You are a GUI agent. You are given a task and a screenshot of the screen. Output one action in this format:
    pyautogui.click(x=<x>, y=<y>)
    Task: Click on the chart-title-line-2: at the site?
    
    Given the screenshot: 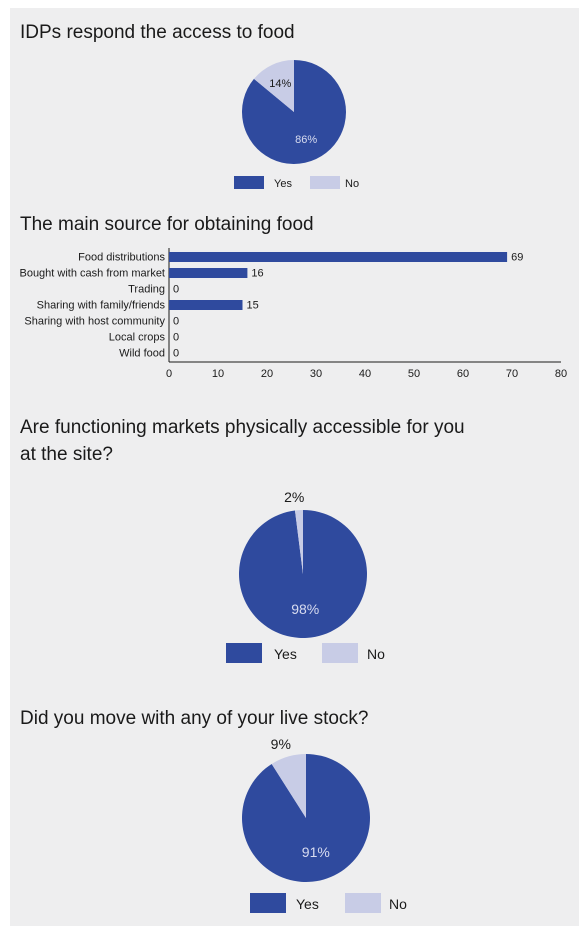 What is the action you would take?
    pyautogui.click(x=66, y=454)
    